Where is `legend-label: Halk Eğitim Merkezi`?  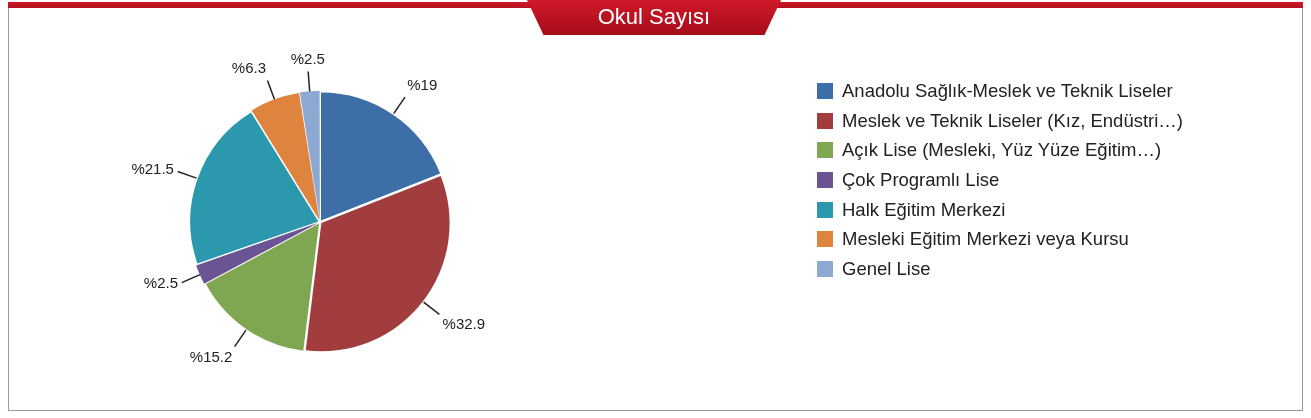
legend-label: Halk Eğitim Merkezi is located at coordinates (924, 209).